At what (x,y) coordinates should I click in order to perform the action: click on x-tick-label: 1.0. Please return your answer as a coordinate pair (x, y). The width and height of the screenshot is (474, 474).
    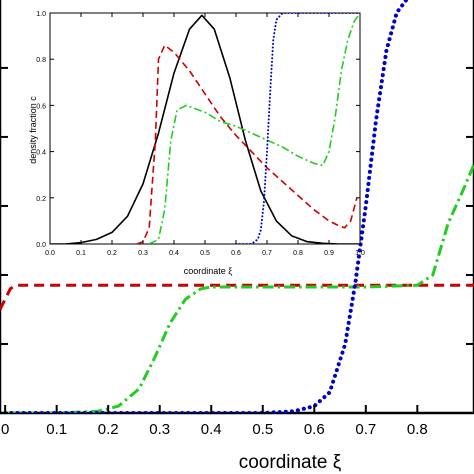
    Looking at the image, I should click on (360, 253).